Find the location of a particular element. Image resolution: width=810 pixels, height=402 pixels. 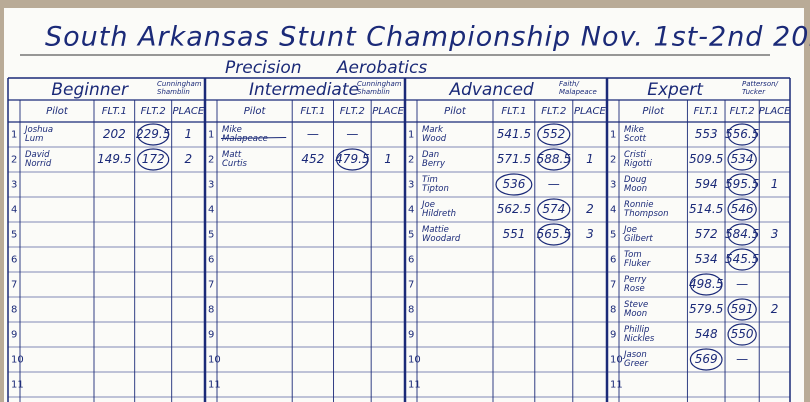

flight-score: 548 is located at coordinates (706, 334).